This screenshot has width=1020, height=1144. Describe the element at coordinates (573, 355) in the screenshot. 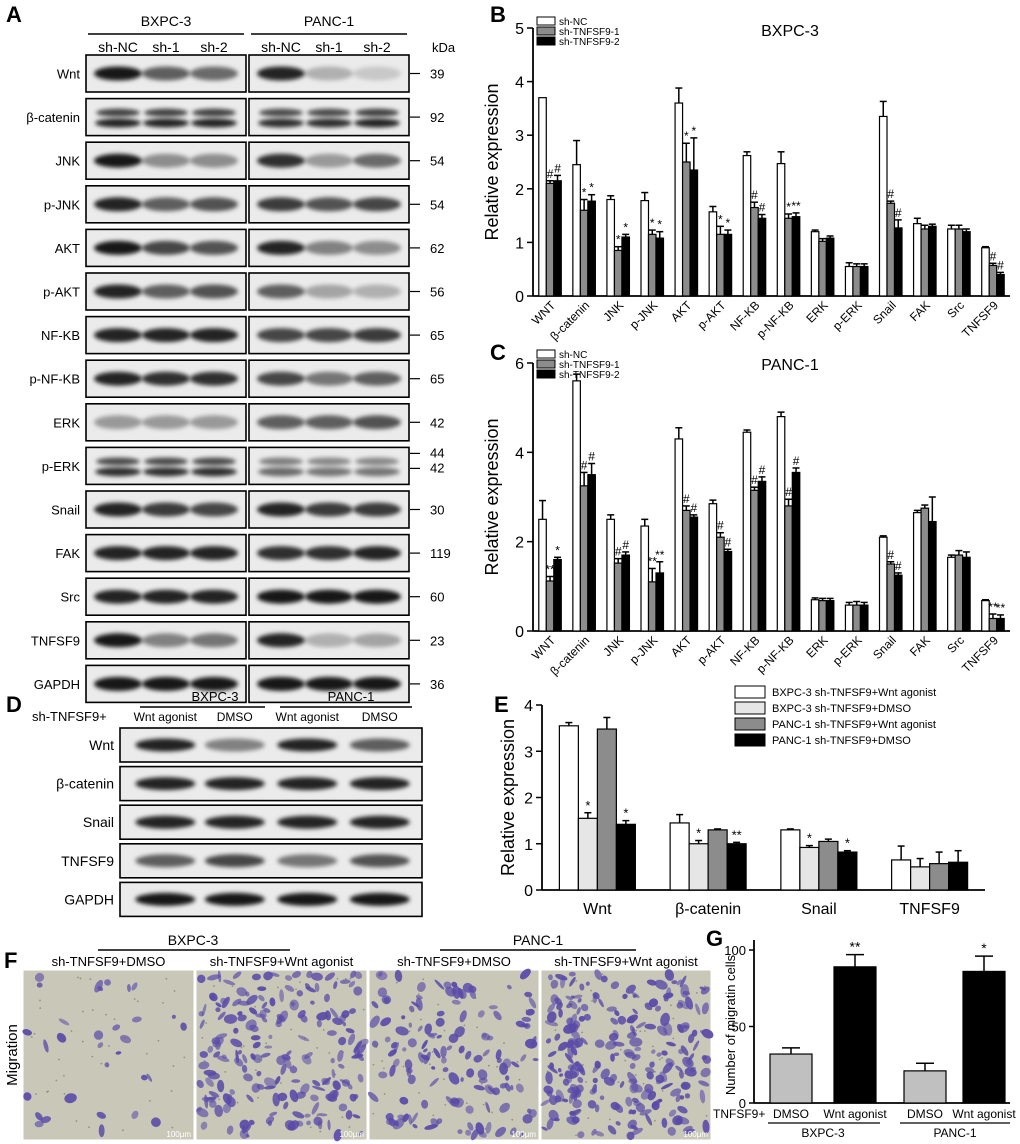

I see `legend-label: sh-NC` at that location.